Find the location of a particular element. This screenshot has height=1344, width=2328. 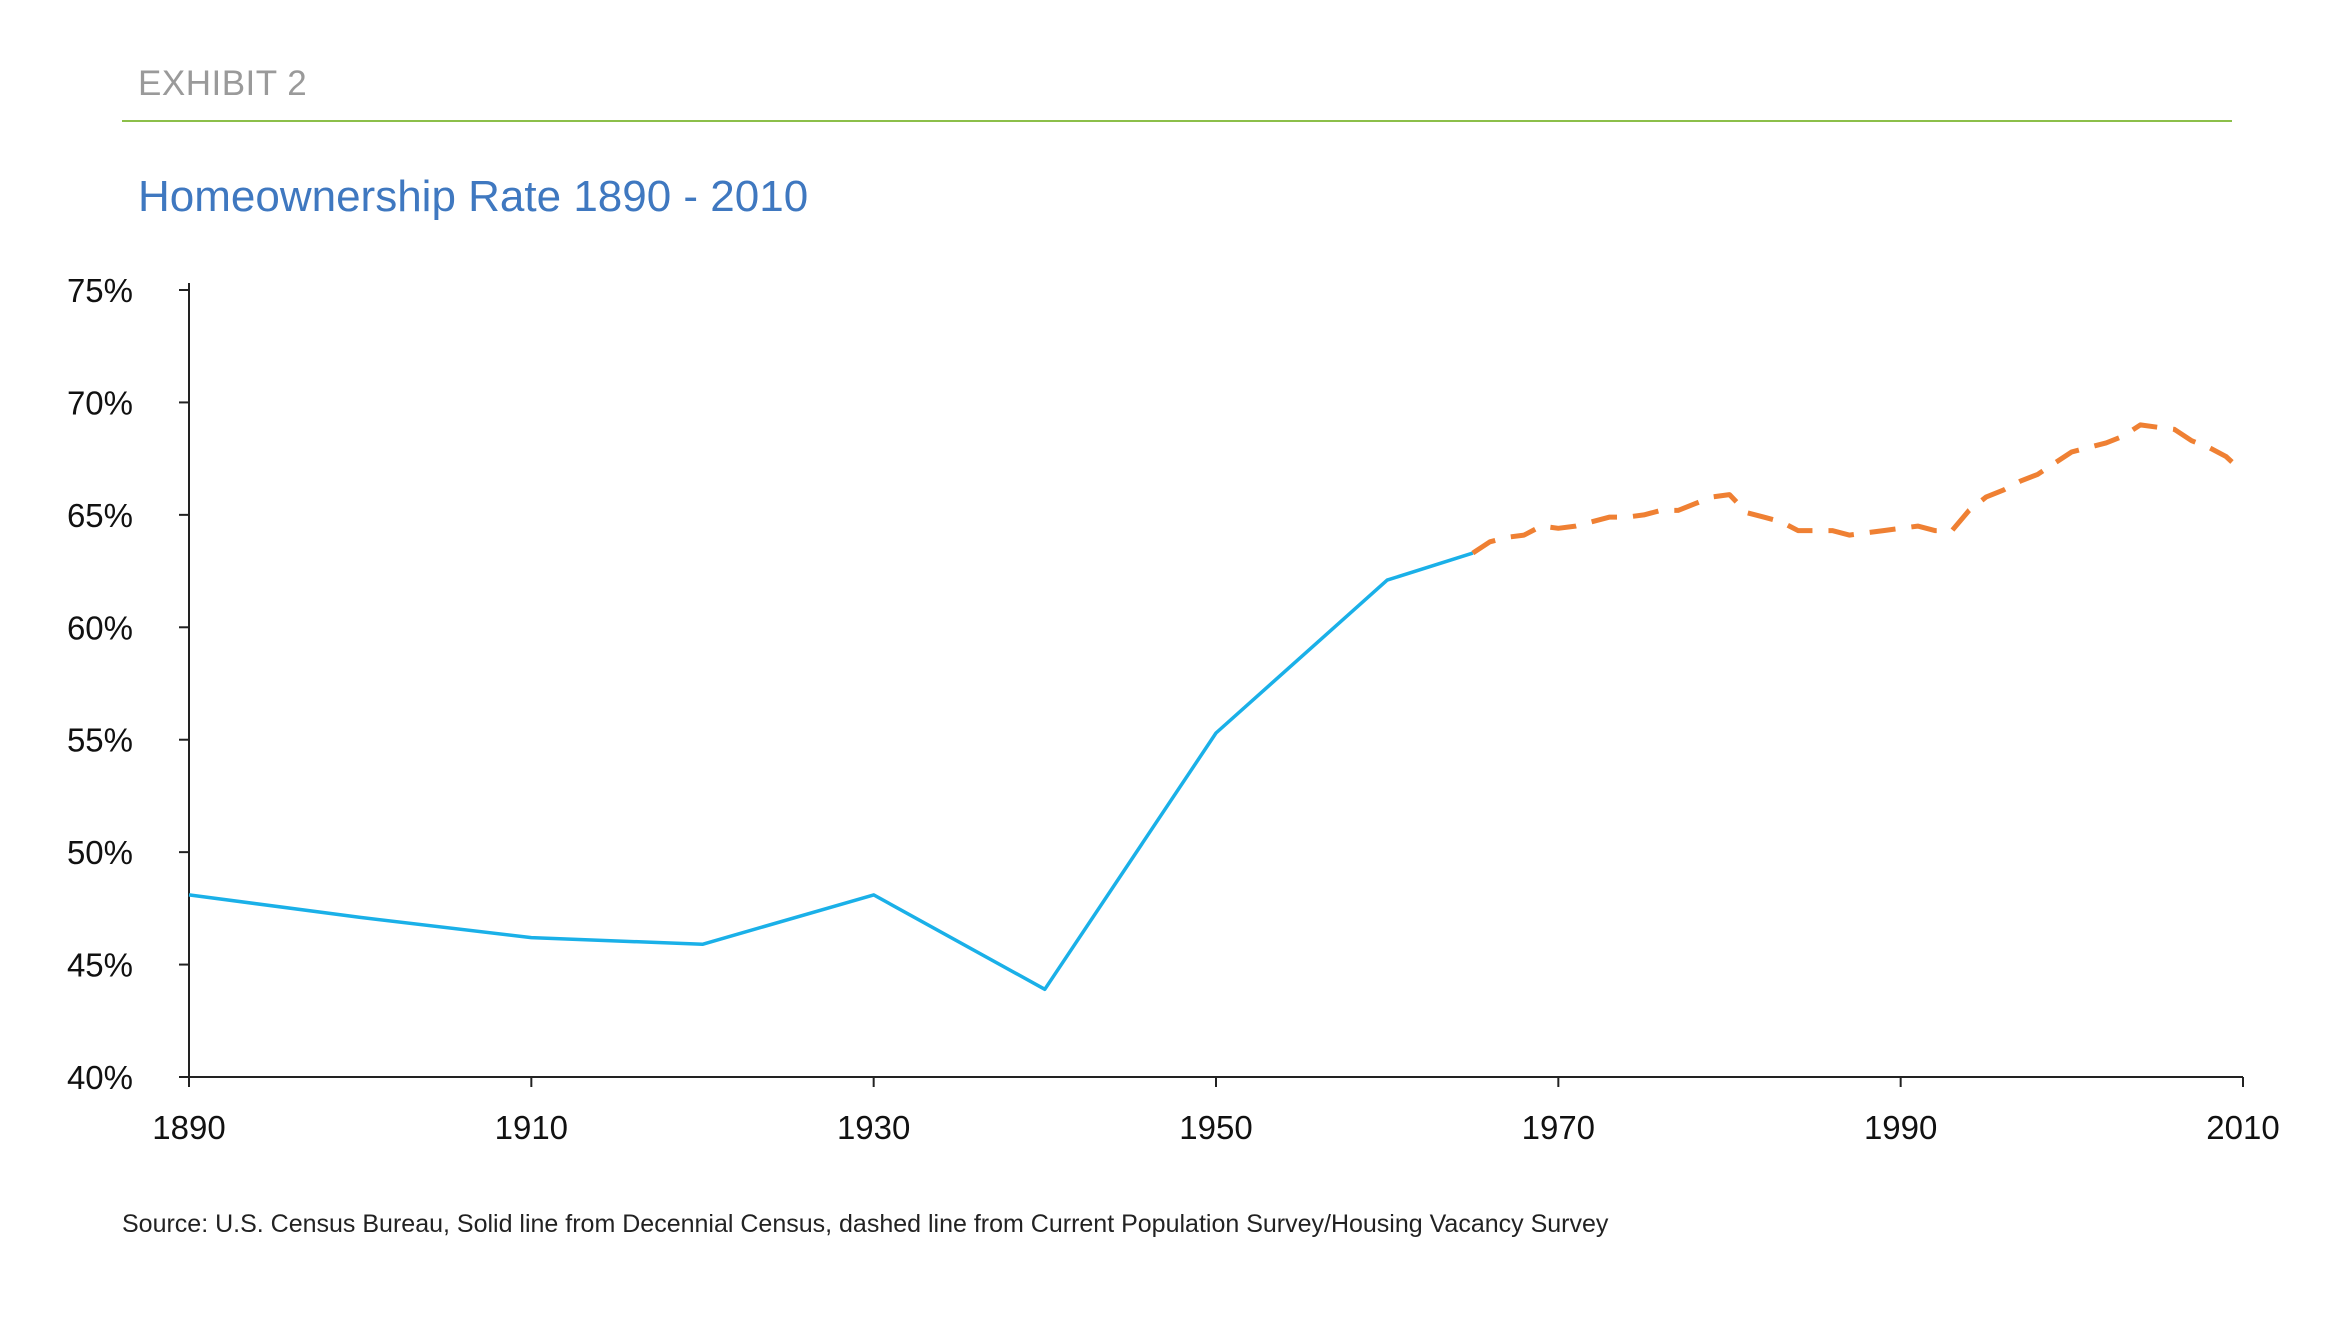

x-tick-label: 1950 is located at coordinates (1215, 1127).